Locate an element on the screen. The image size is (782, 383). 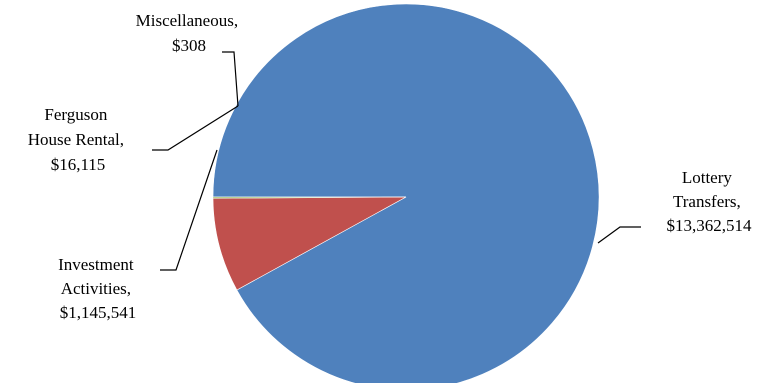
leader-line-lottery is located at coordinates (619, 235).